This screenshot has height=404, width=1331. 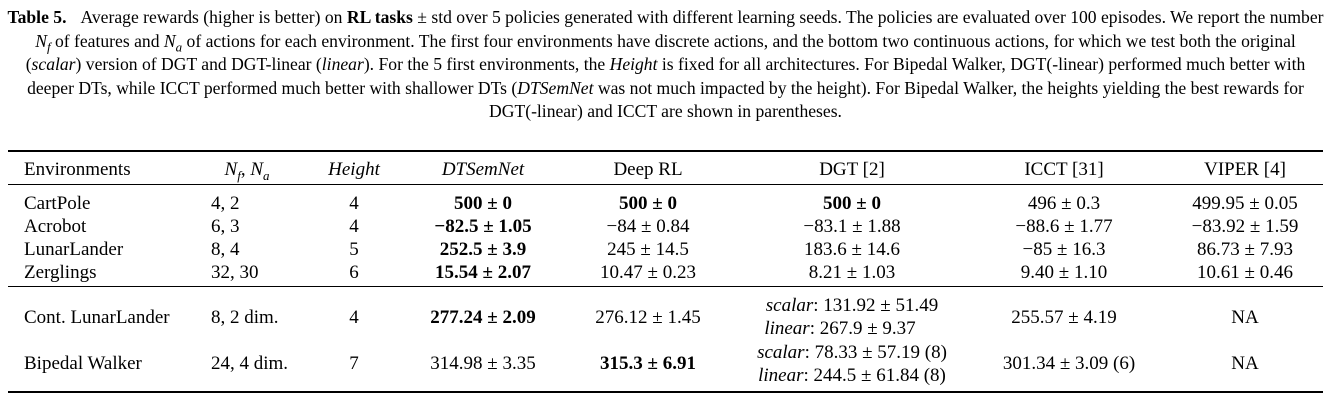 What do you see at coordinates (665, 151) in the screenshot?
I see `top-rule` at bounding box center [665, 151].